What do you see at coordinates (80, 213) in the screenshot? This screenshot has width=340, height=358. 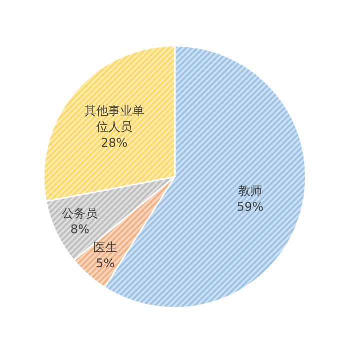 I see `slice-label: 公务员` at bounding box center [80, 213].